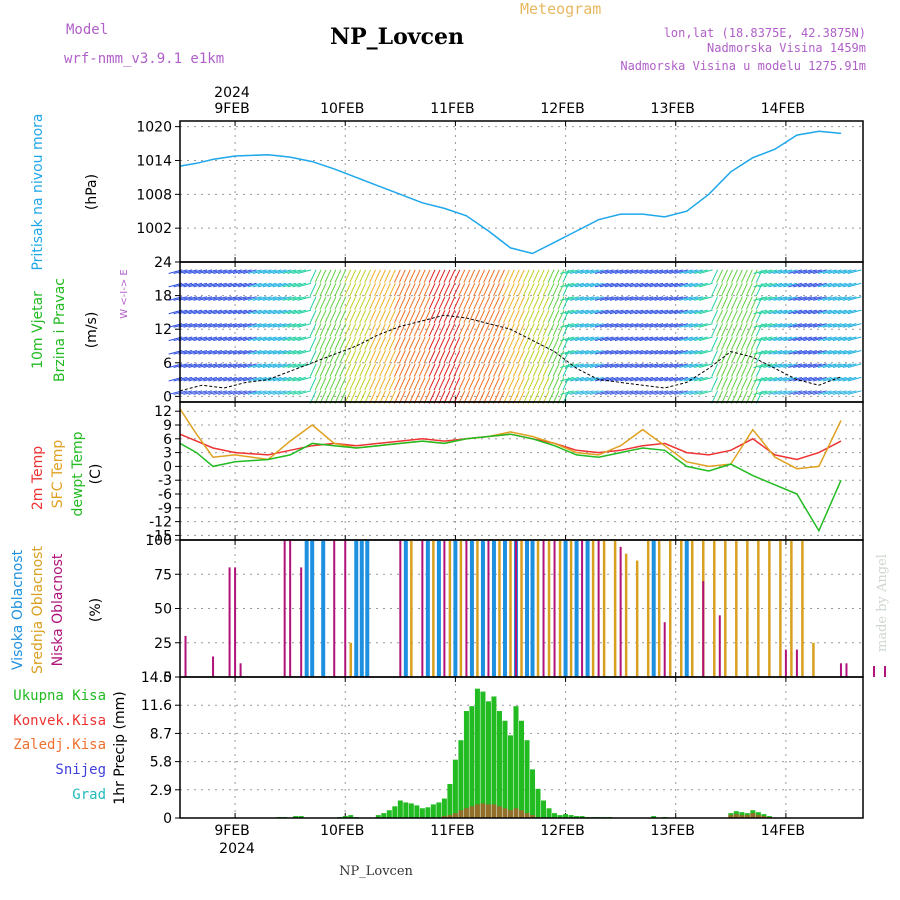 The width and height of the screenshot is (900, 900). Describe the element at coordinates (562, 831) in the screenshot. I see `bottom-day-label: 12FEB` at that location.